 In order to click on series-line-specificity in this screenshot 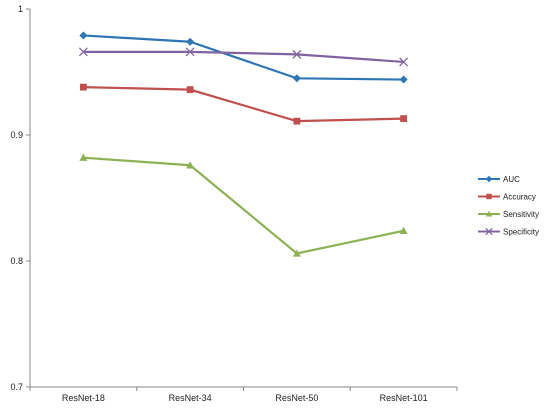, I will do `click(243, 57)`.